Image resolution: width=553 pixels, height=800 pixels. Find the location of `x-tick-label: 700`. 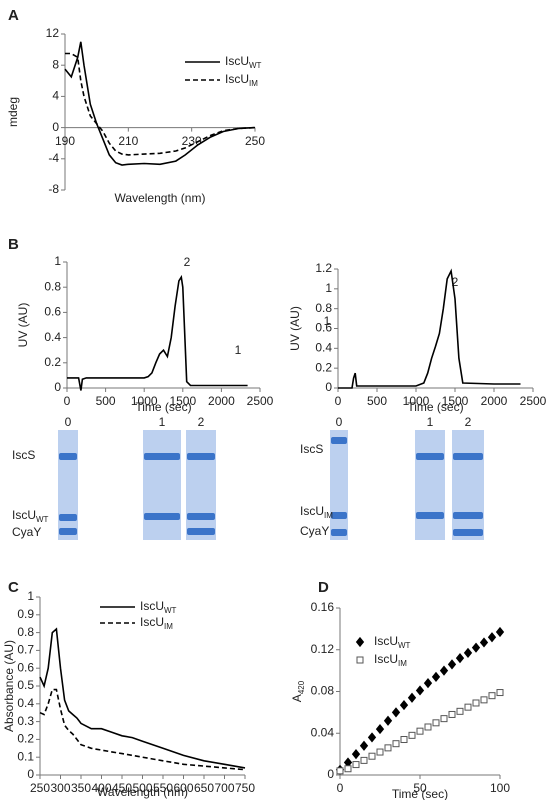

x-tick-label: 700 is located at coordinates (224, 788).